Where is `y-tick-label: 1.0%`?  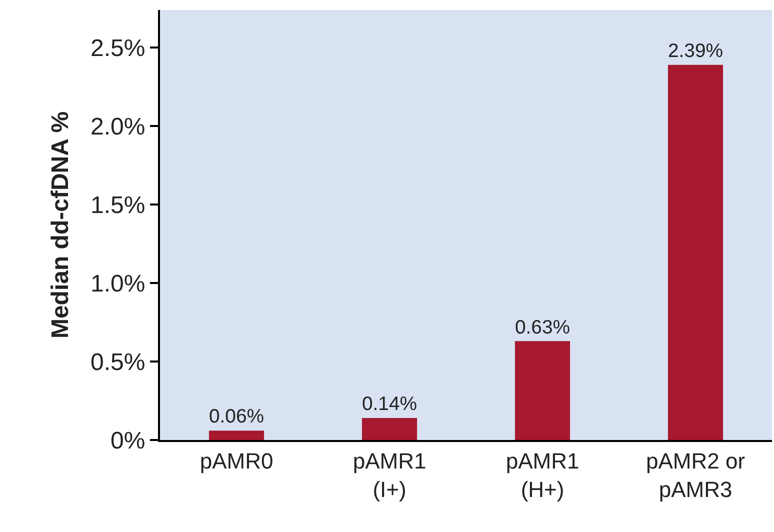 y-tick-label: 1.0% is located at coordinates (118, 284).